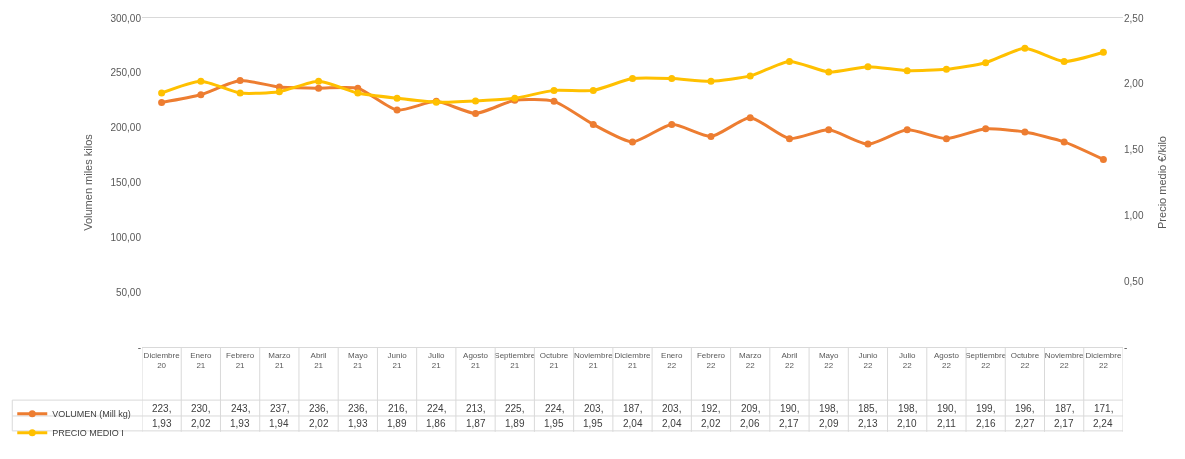 This screenshot has height=459, width=1185. I want to click on x-tick-label: Febrero 22, so click(711, 360).